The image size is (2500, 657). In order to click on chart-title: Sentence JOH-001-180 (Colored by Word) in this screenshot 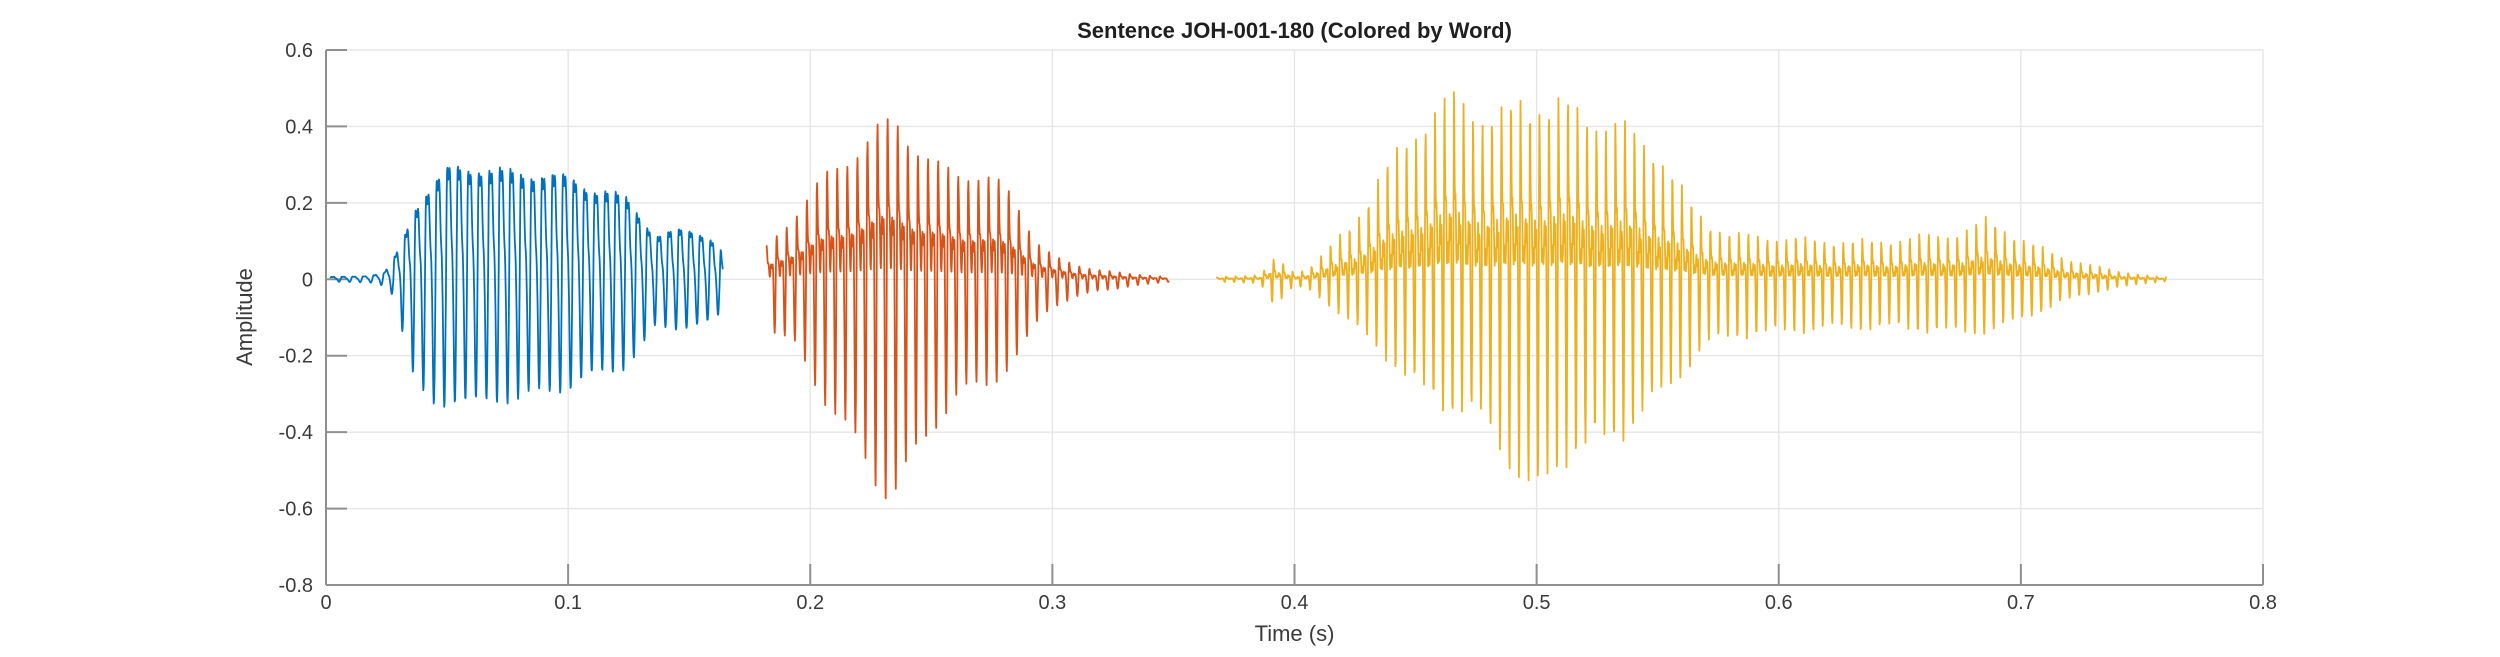, I will do `click(1294, 30)`.